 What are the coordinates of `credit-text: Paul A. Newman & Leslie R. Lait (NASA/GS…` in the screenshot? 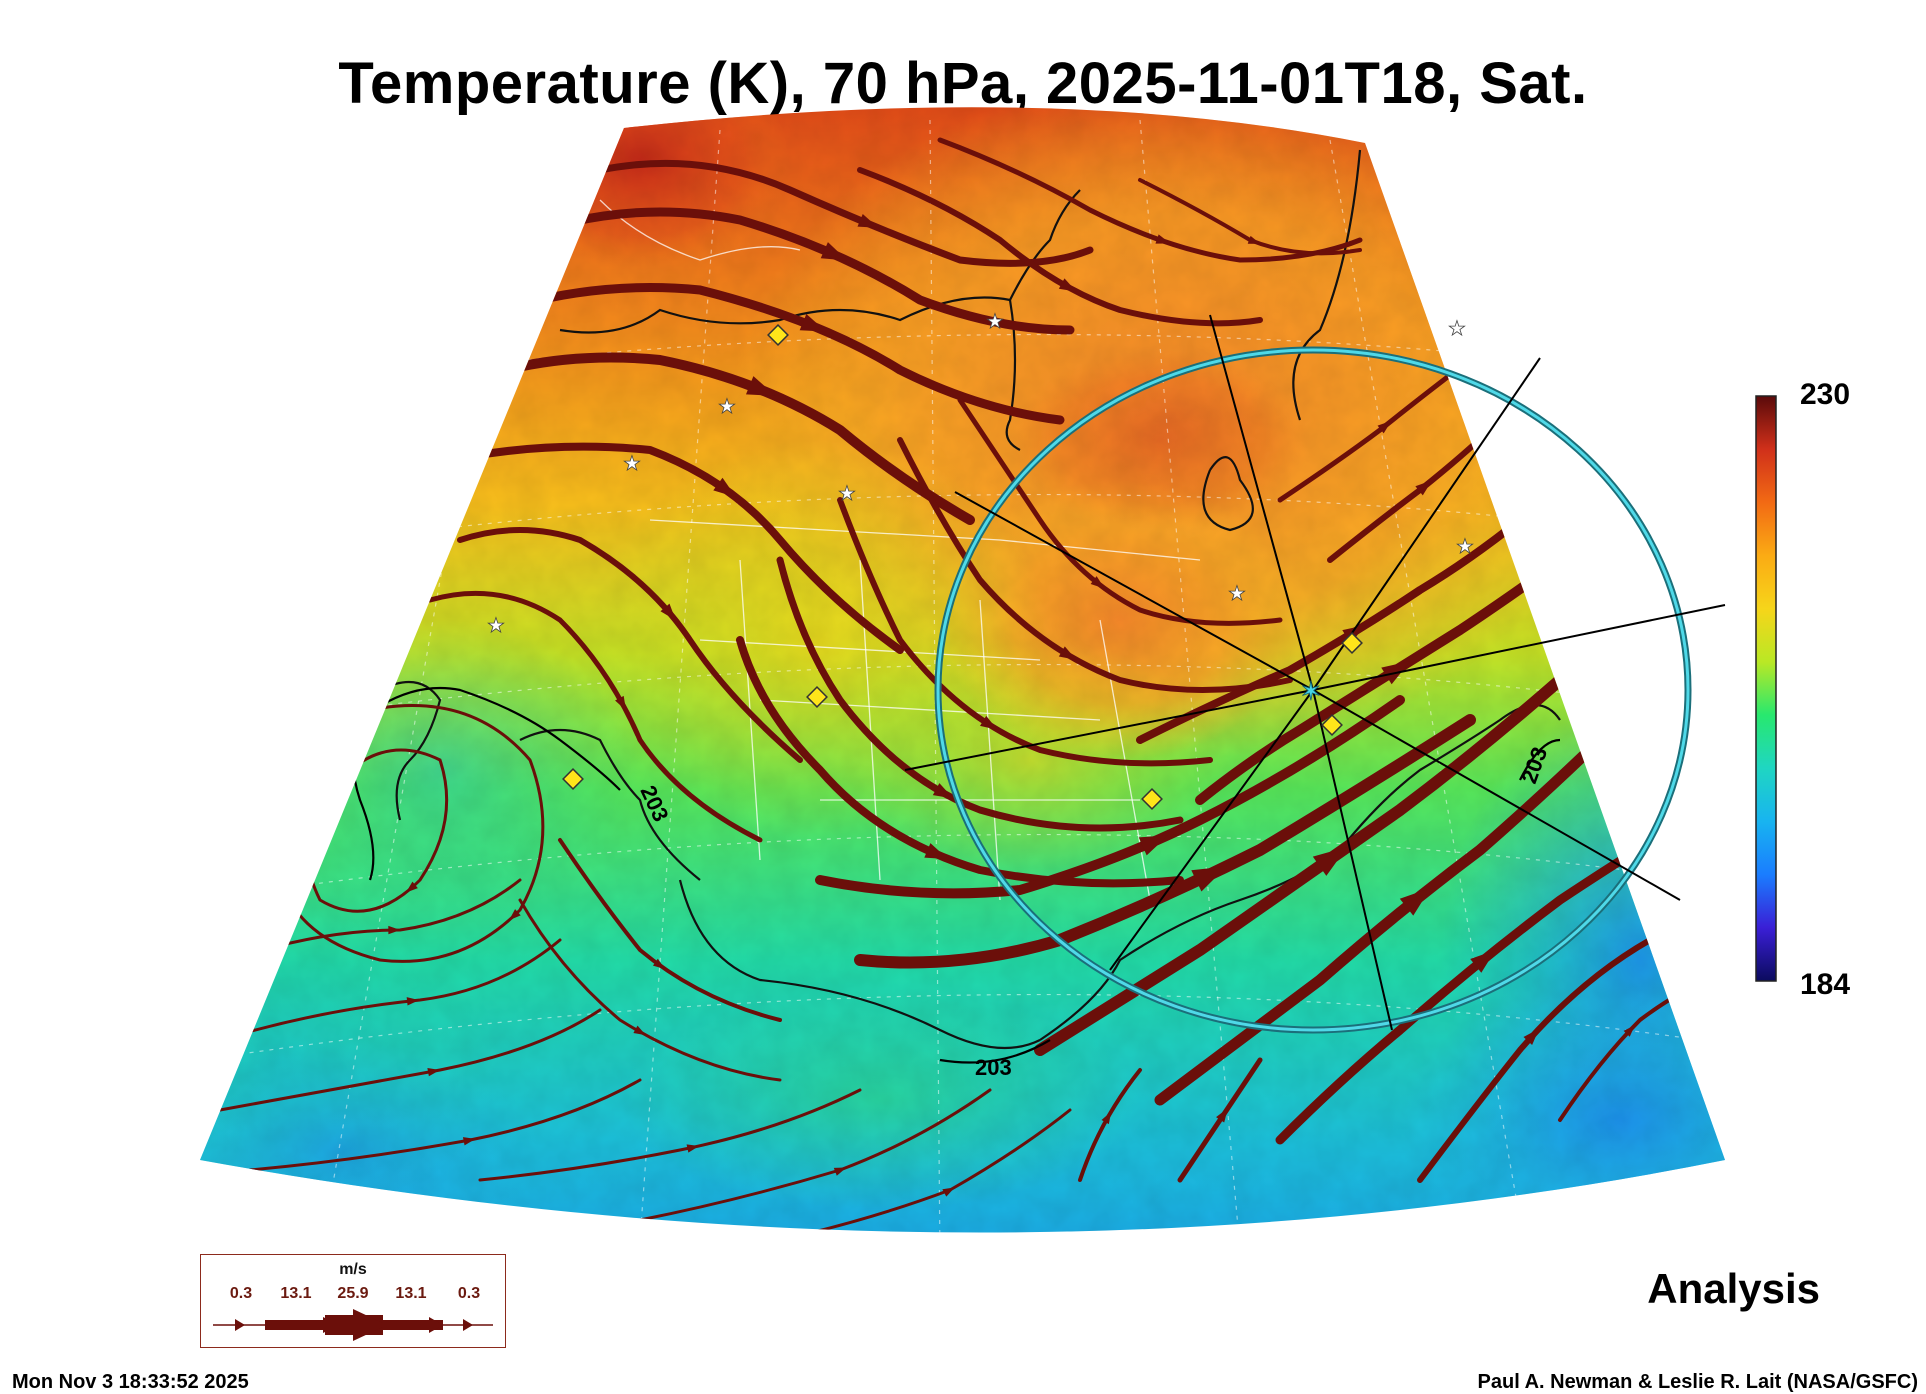 It's located at (1697, 1382).